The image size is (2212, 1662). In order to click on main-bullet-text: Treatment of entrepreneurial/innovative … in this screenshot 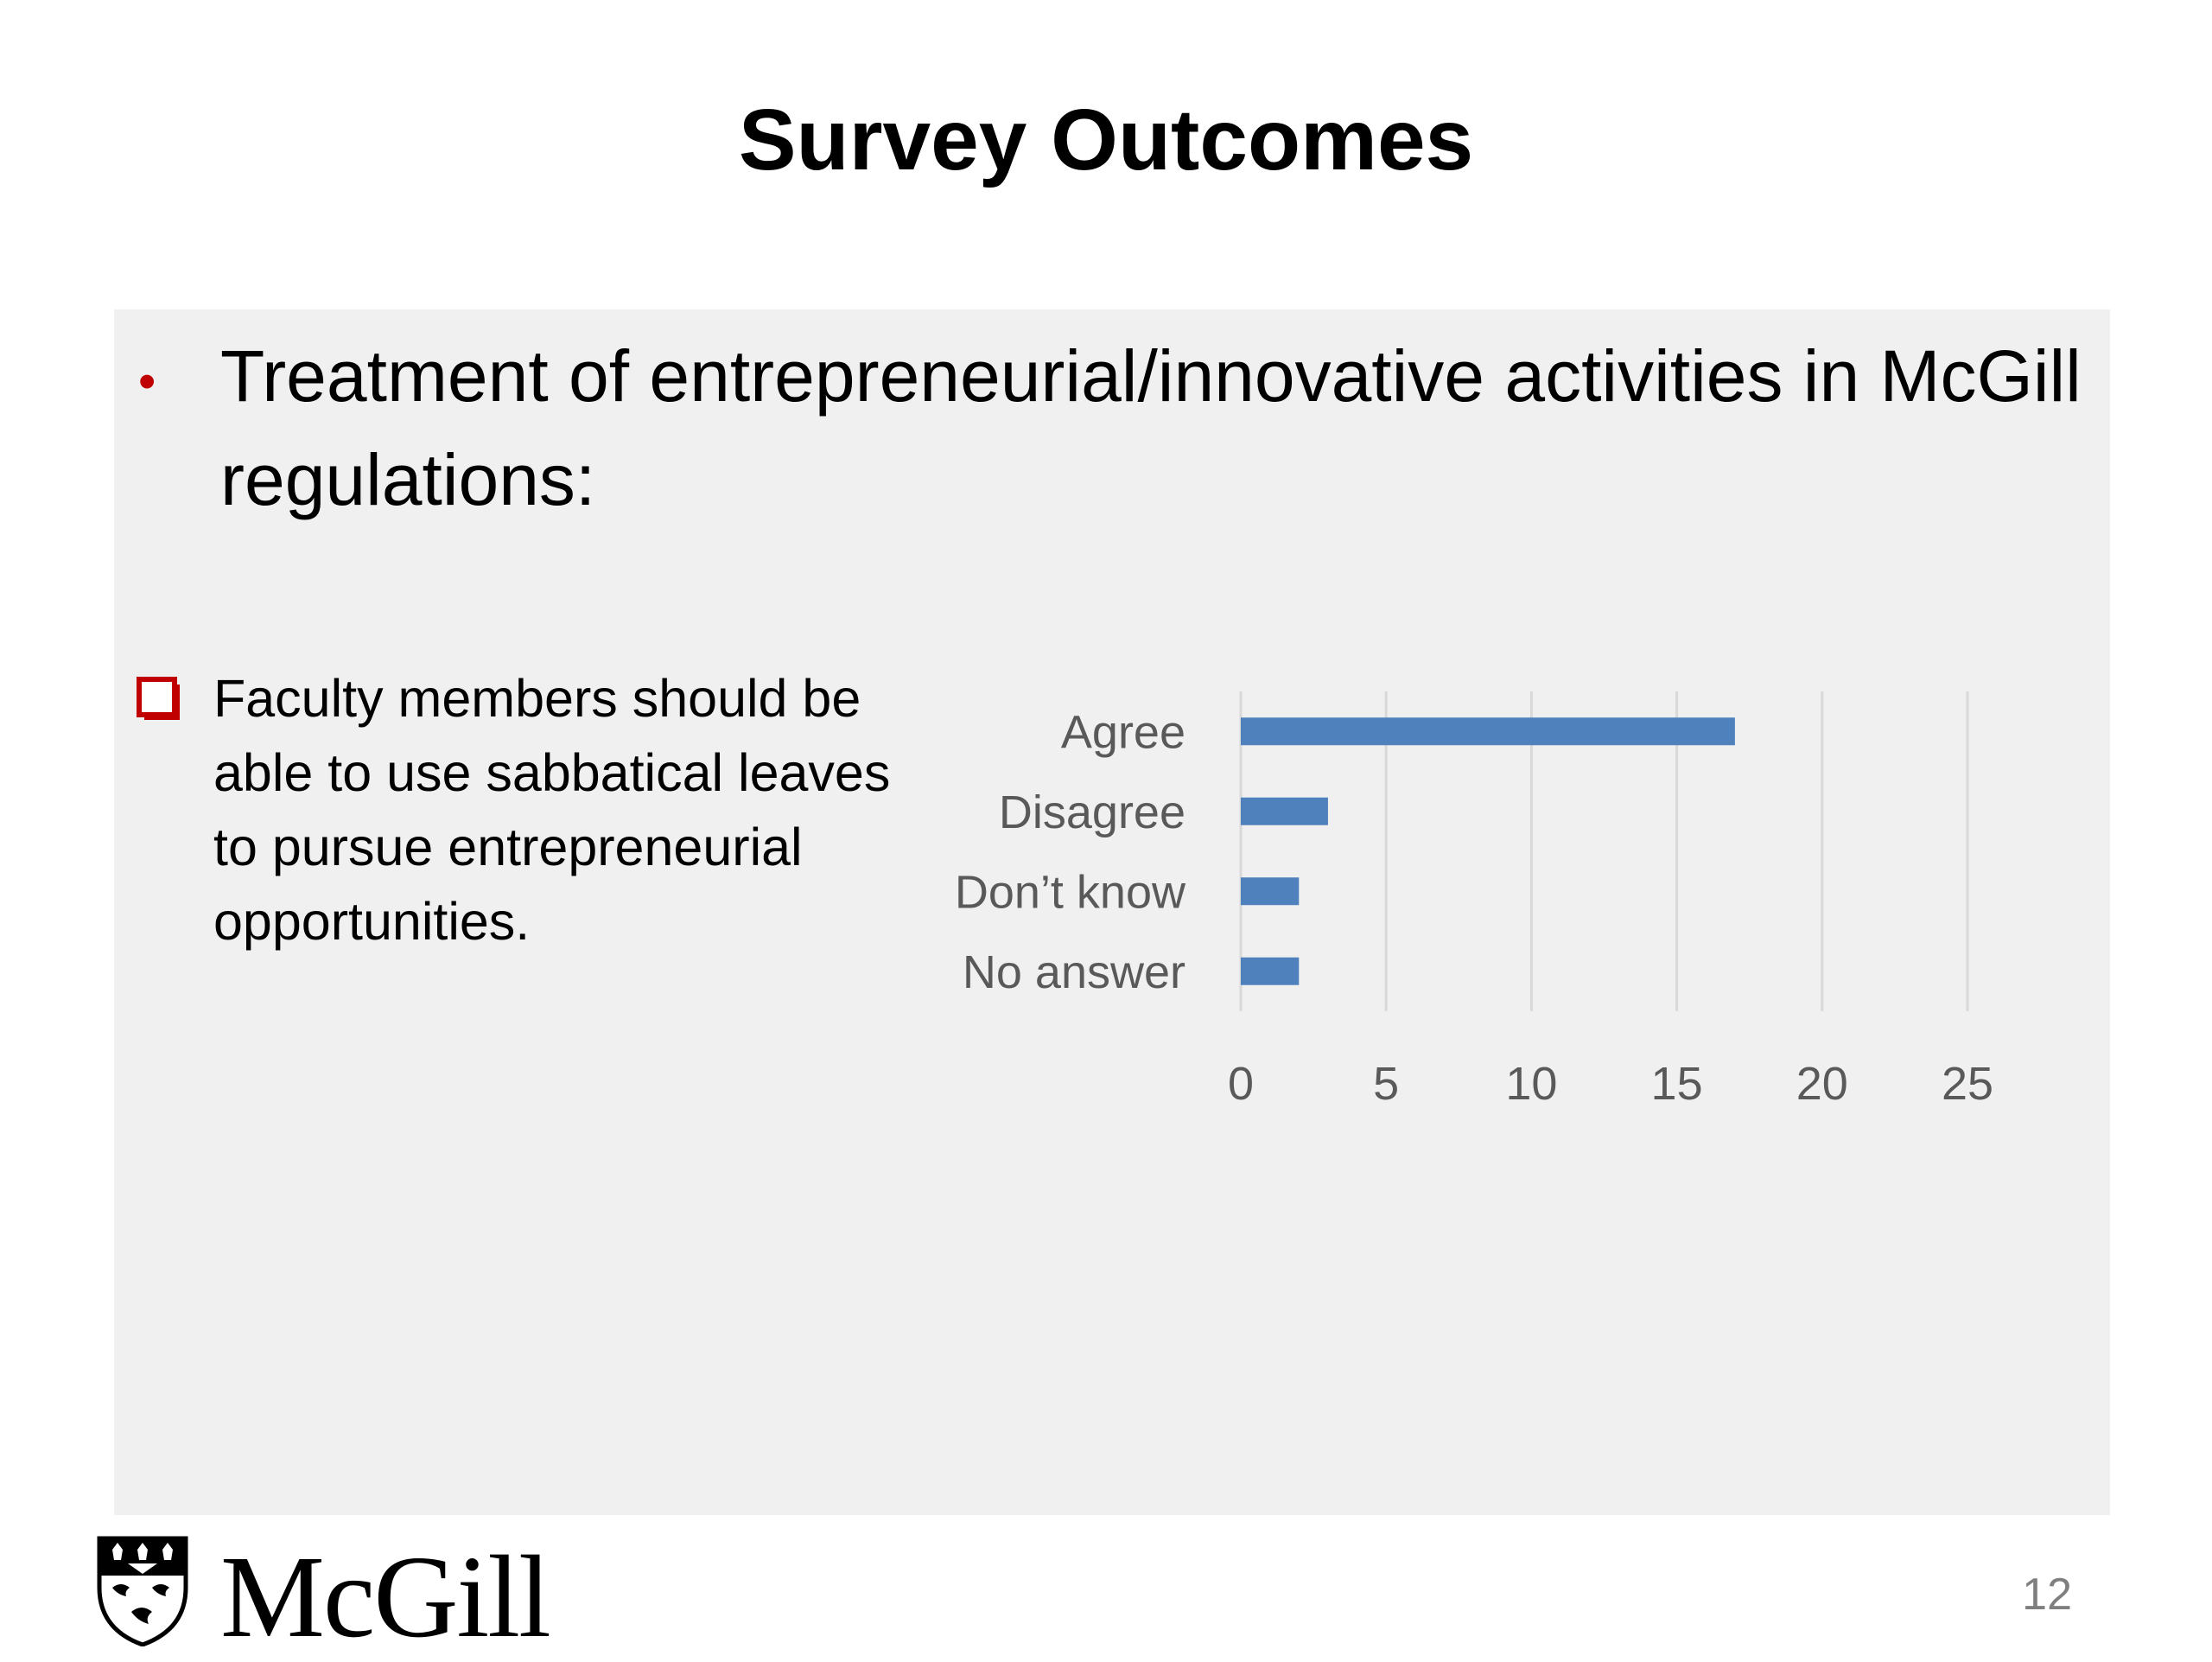, I will do `click(1151, 427)`.